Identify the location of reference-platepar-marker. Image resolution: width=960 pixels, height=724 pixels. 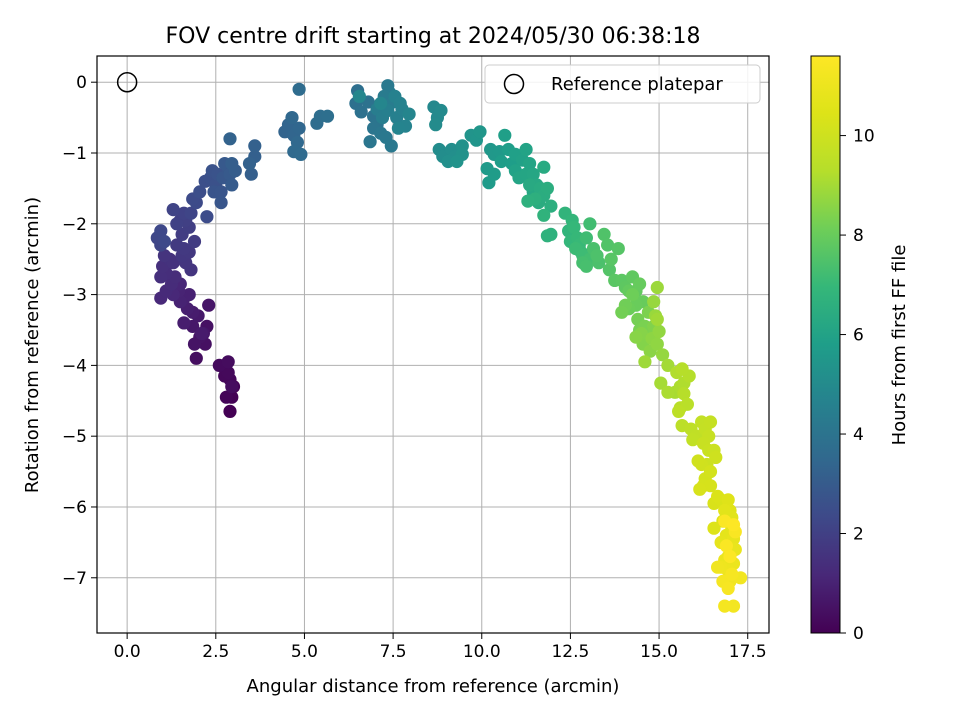
(127, 82).